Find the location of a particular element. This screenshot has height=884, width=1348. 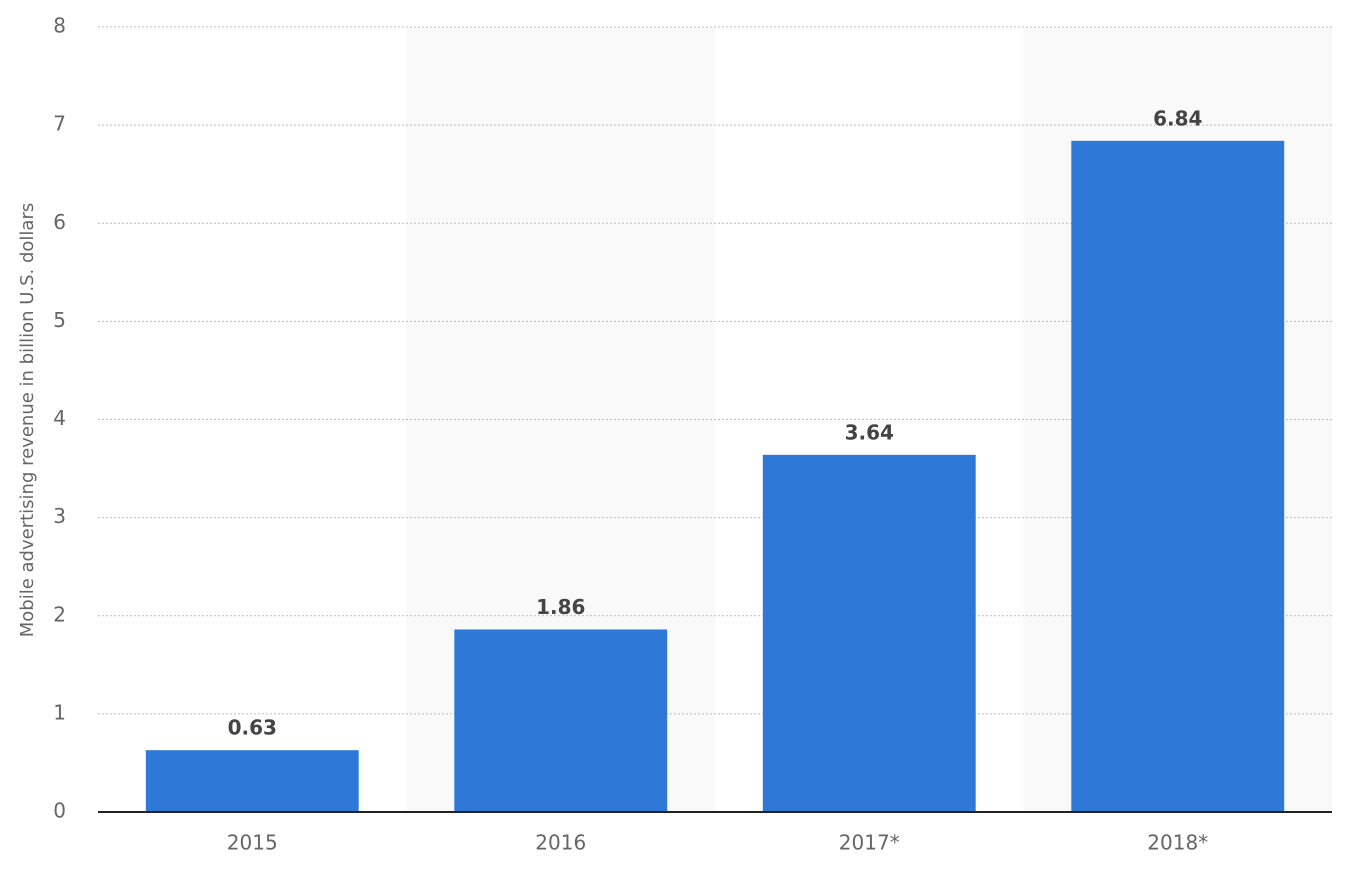

y-tick-label: 7 is located at coordinates (59, 124).